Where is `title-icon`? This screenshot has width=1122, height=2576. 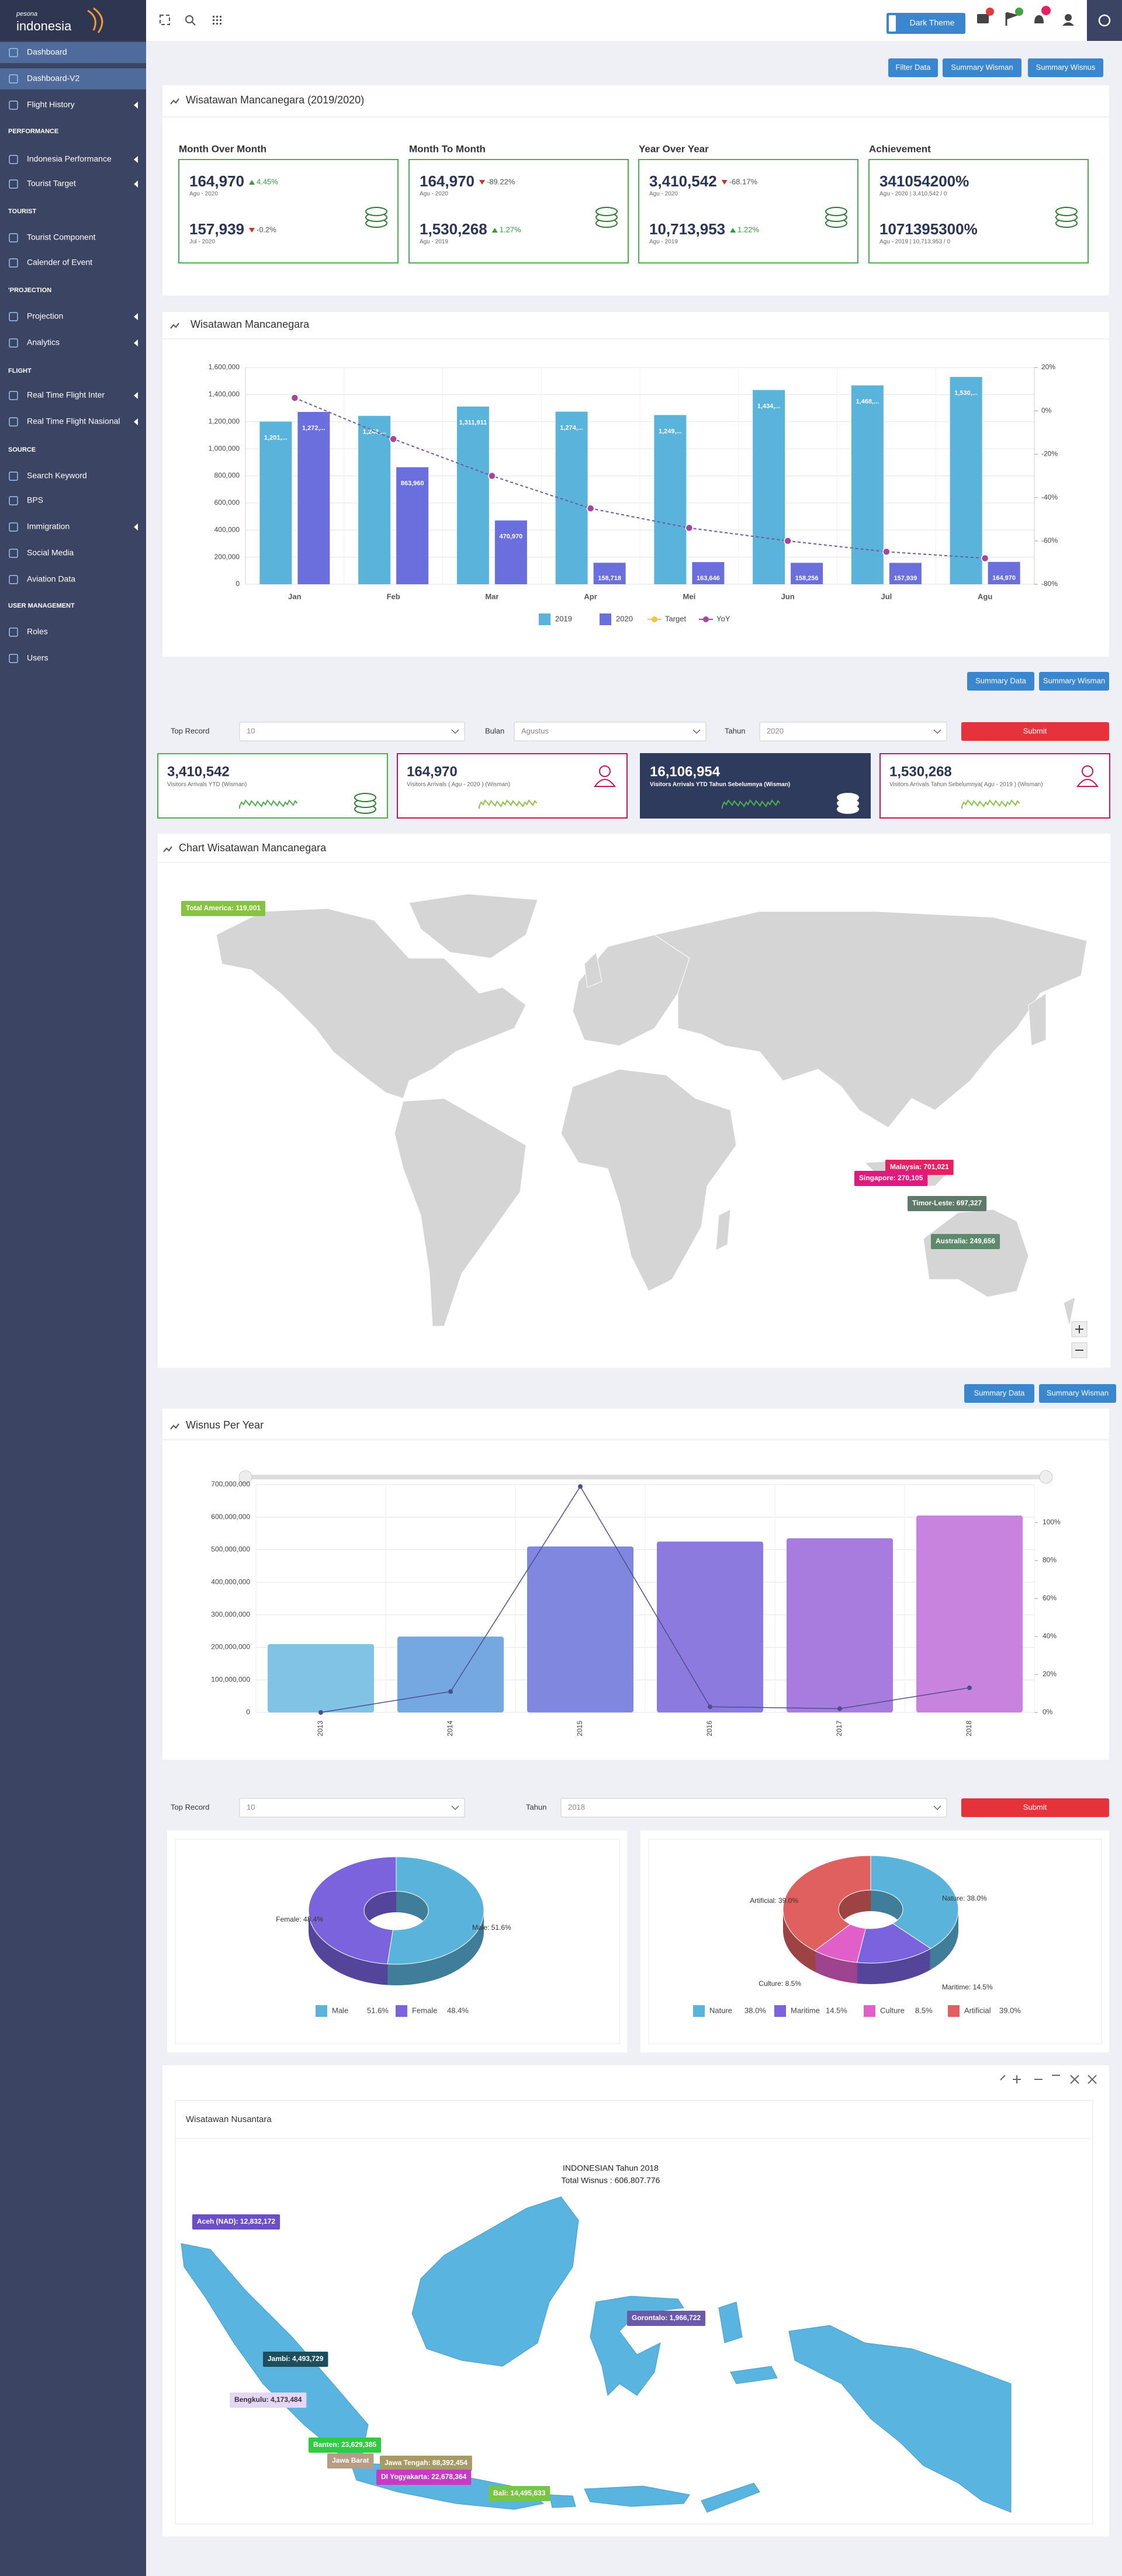 title-icon is located at coordinates (174, 1427).